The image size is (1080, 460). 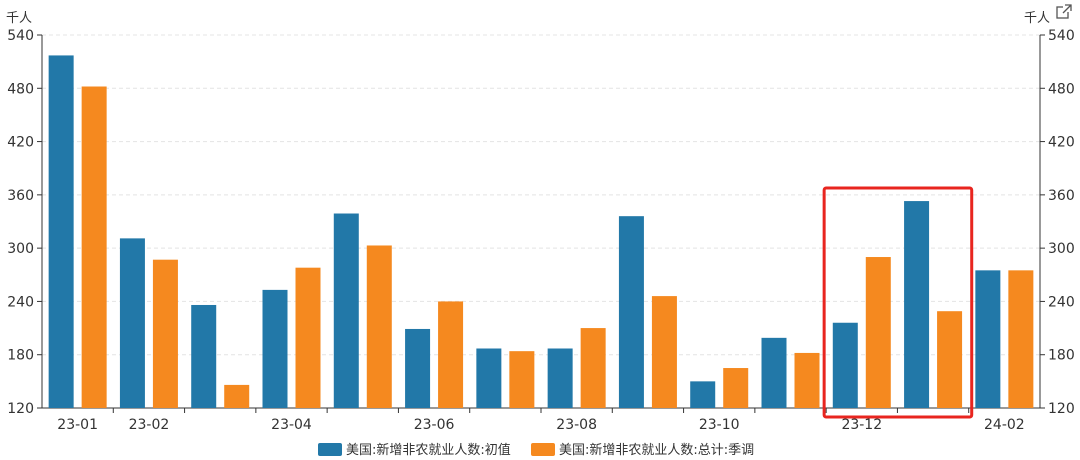 I want to click on highlight-box, so click(x=898, y=302).